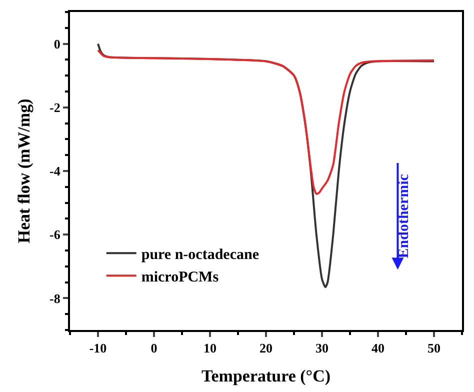 This screenshot has width=474, height=392. What do you see at coordinates (266, 348) in the screenshot?
I see `x-tick-label: 20` at bounding box center [266, 348].